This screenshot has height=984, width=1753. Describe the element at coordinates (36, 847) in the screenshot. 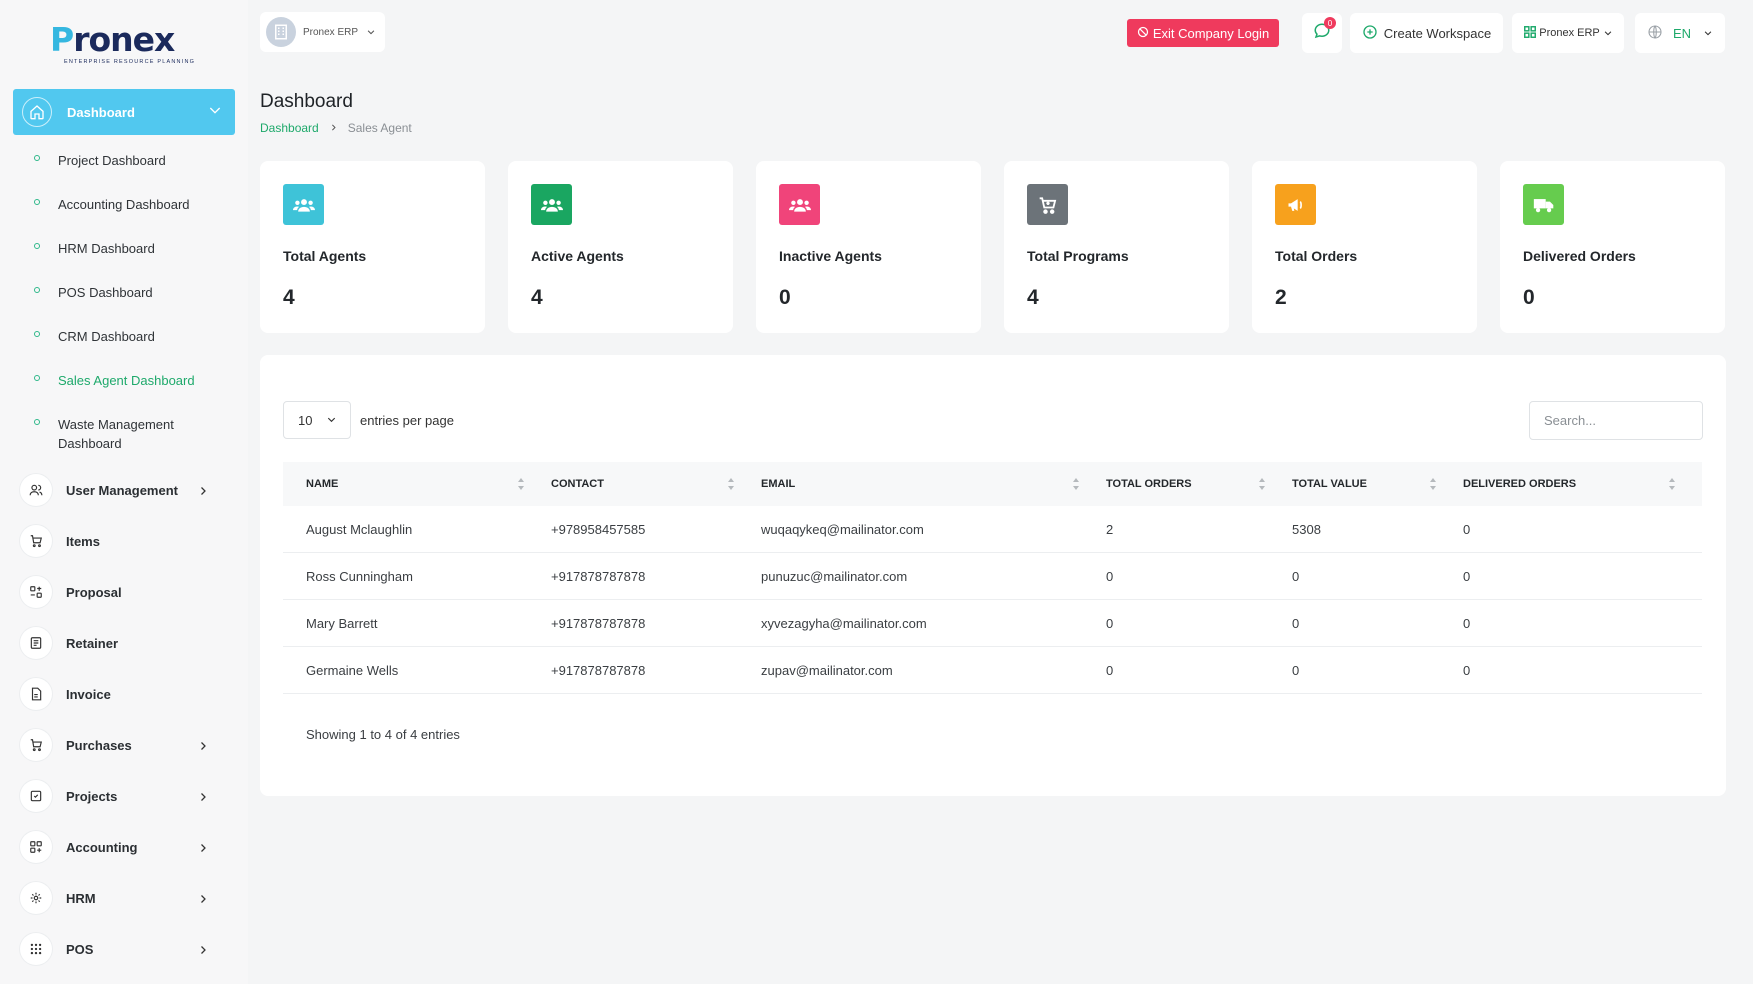

I see `grid-icon` at that location.